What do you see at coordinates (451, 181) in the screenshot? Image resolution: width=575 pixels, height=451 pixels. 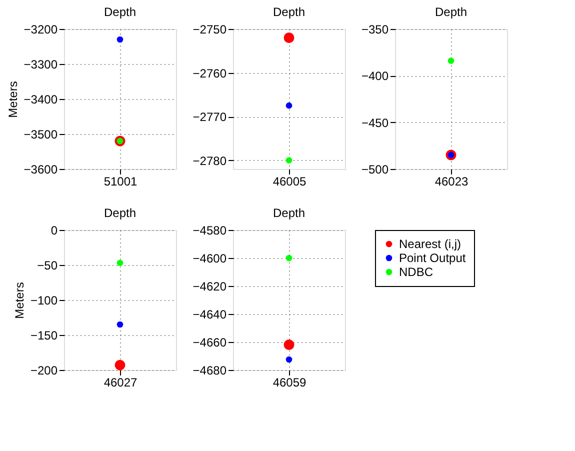 I see `x-tick-label: 46023` at bounding box center [451, 181].